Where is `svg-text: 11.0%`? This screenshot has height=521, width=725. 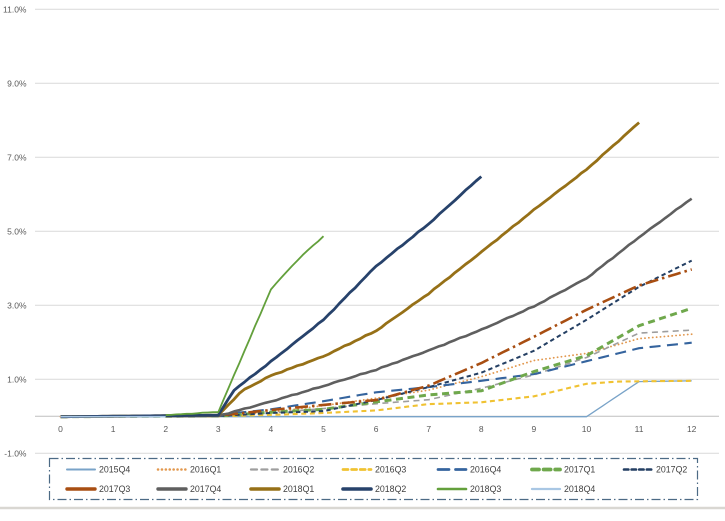 svg-text: 11.0% is located at coordinates (15, 9).